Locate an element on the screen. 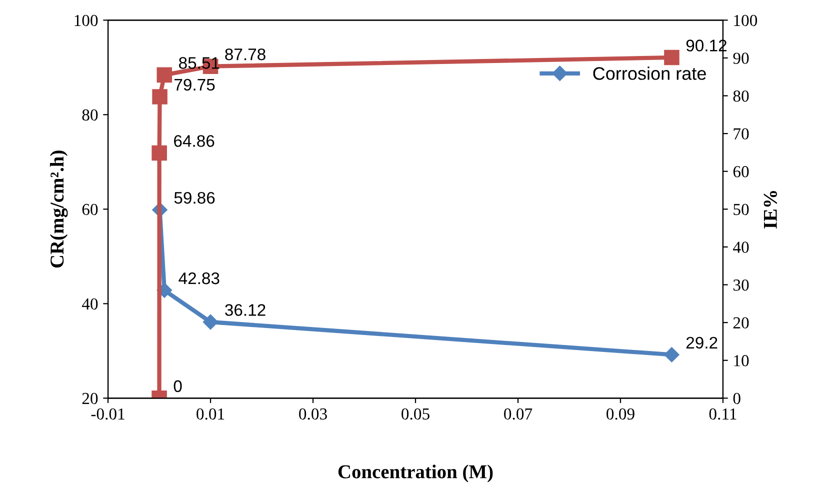  y2-tick-label: 10 is located at coordinates (741, 360).